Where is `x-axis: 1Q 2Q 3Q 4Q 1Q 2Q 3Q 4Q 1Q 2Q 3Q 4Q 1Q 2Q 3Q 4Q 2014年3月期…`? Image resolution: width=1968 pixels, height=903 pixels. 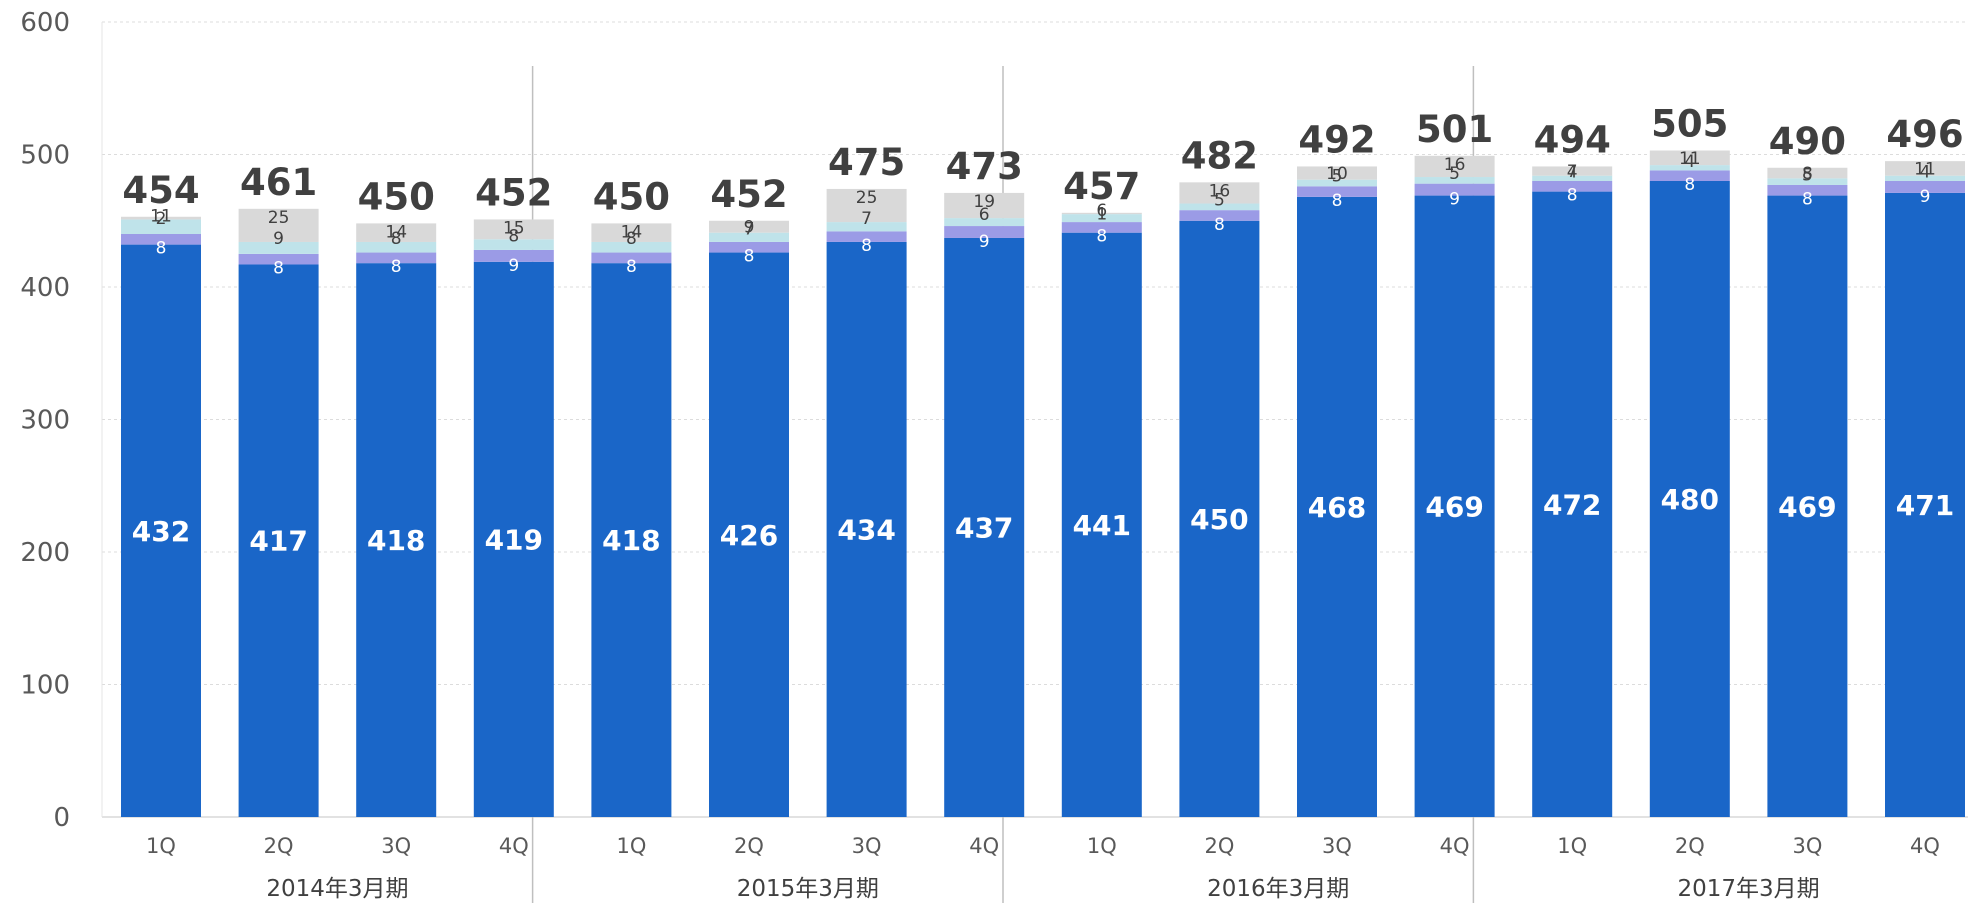
x-axis: 1Q 2Q 3Q 4Q 1Q 2Q 3Q 4Q 1Q 2Q 3Q 4Q 1Q 2Q 3Q 4Q 2014年3月期… is located at coordinates (1043, 868).